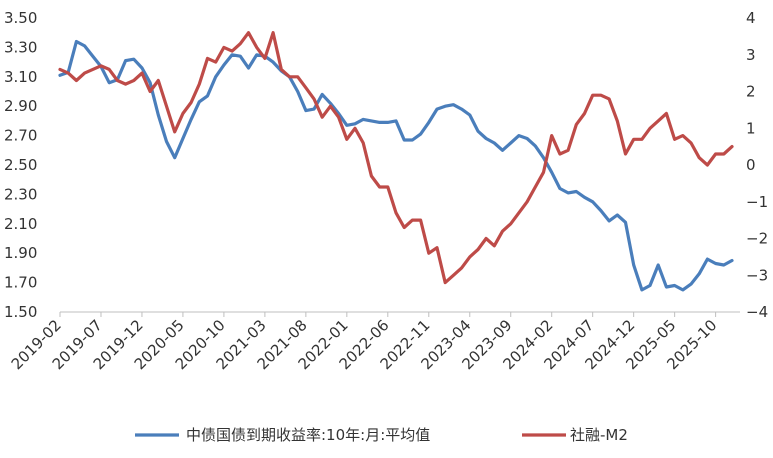 Image resolution: width=773 pixels, height=458 pixels. I want to click on left-tick-label: 1.70, so click(20, 283).